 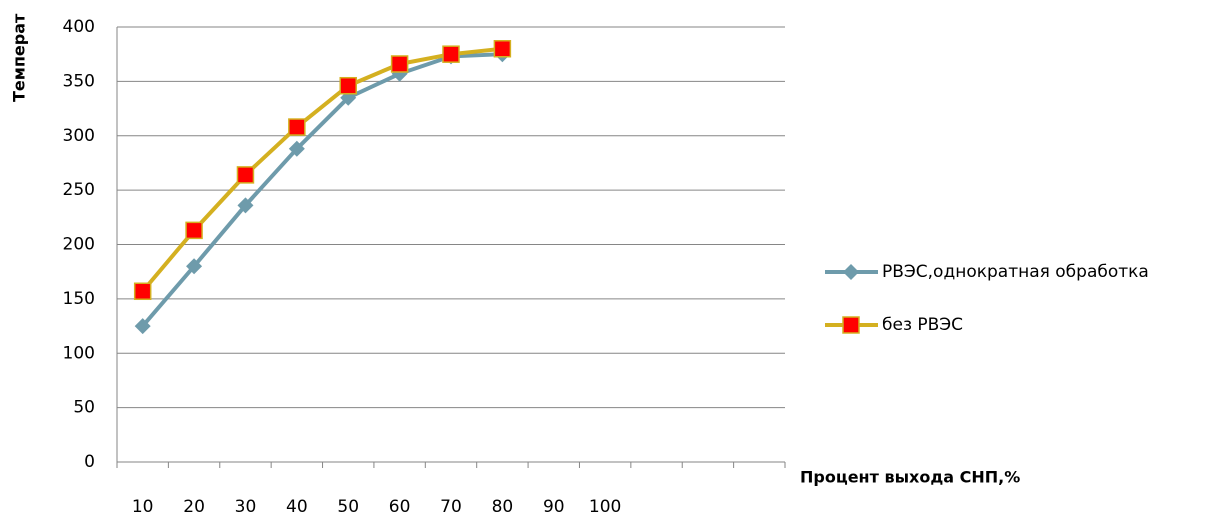 I want to click on x-tick-label: 80, so click(x=503, y=506).